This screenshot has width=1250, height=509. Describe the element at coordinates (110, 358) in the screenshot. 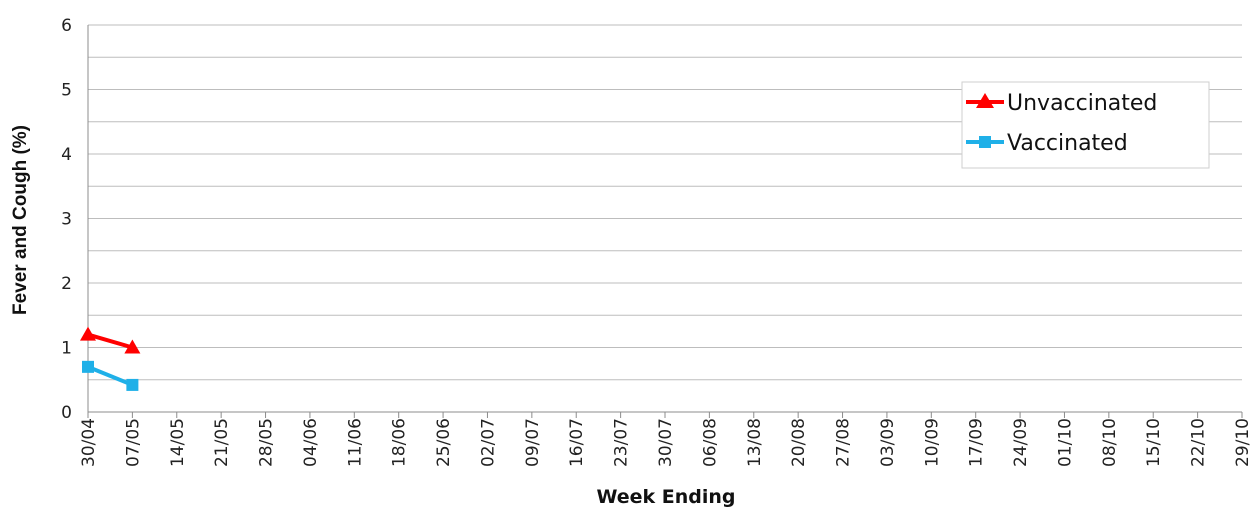

I see `series-group` at that location.